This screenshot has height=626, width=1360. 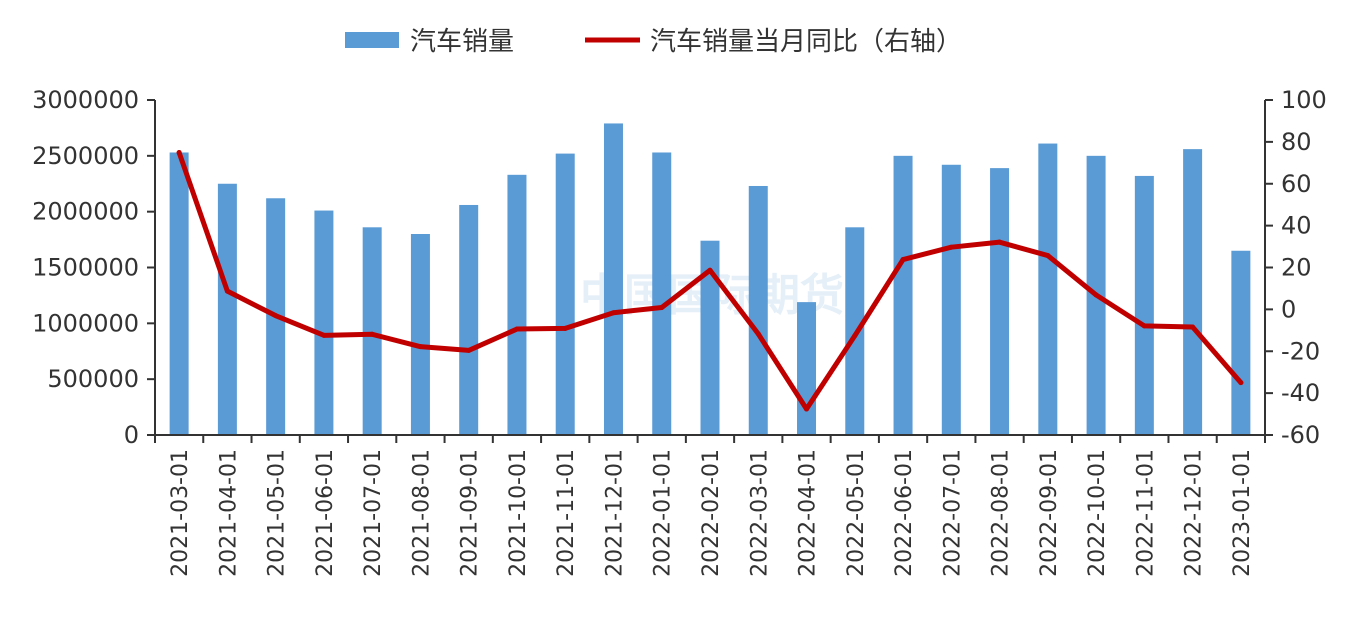 I want to click on x-tick-label: 2022-11-01, so click(x=1145, y=513).